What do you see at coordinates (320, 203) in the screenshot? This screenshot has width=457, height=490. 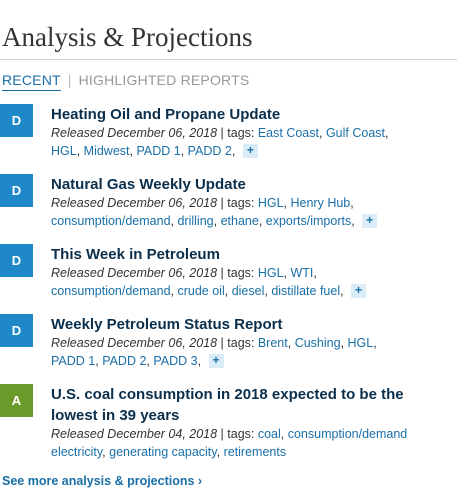 I see `tag-link: Henry Hub` at bounding box center [320, 203].